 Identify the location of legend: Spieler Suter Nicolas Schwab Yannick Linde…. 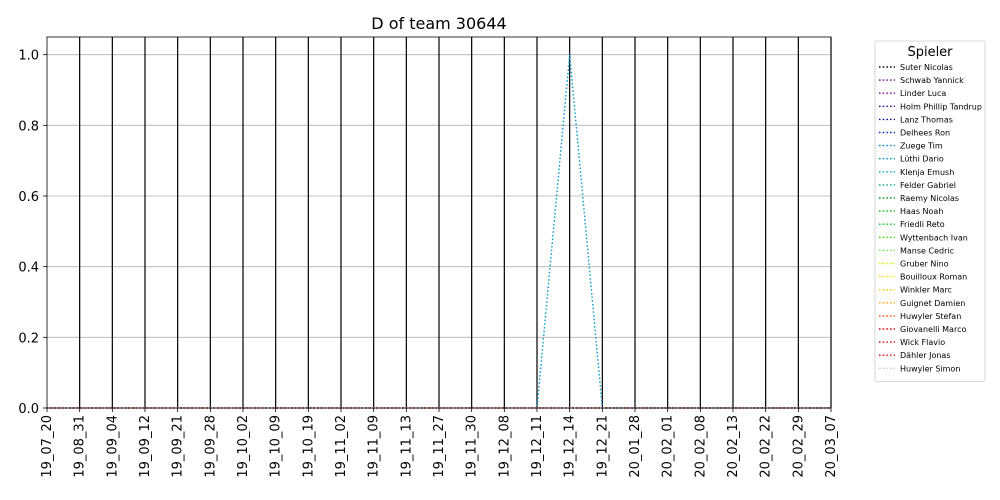
(930, 211).